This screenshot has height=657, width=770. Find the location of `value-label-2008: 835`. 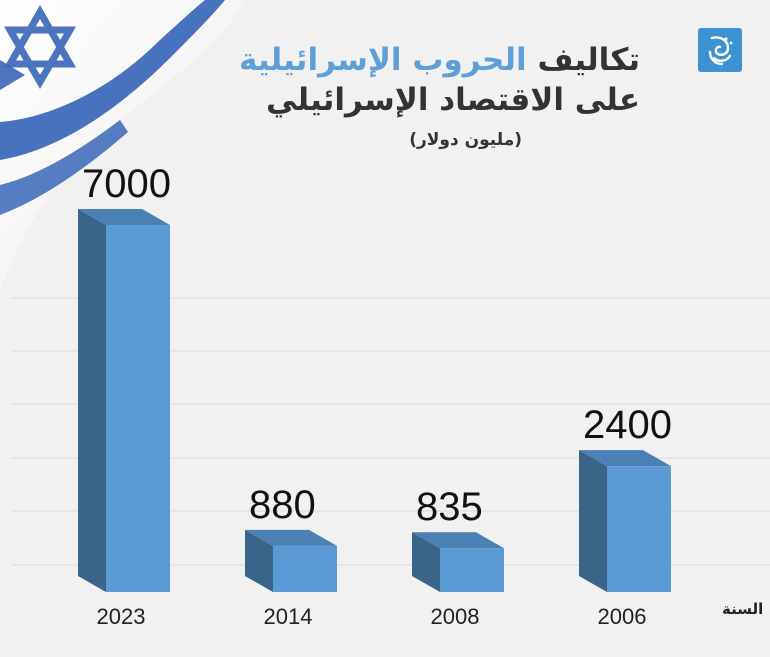

value-label-2008: 835 is located at coordinates (449, 507).